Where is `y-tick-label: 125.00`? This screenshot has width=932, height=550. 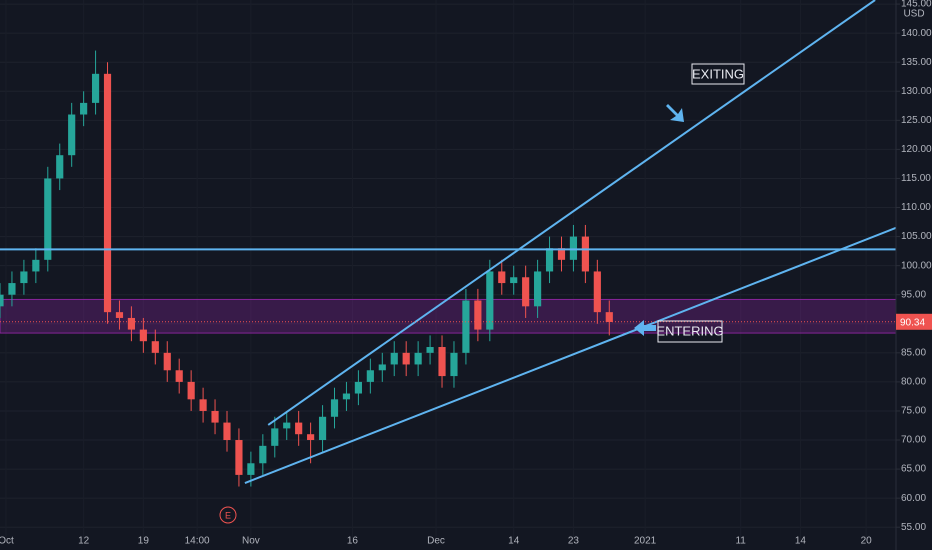 y-tick-label: 125.00 is located at coordinates (916, 120).